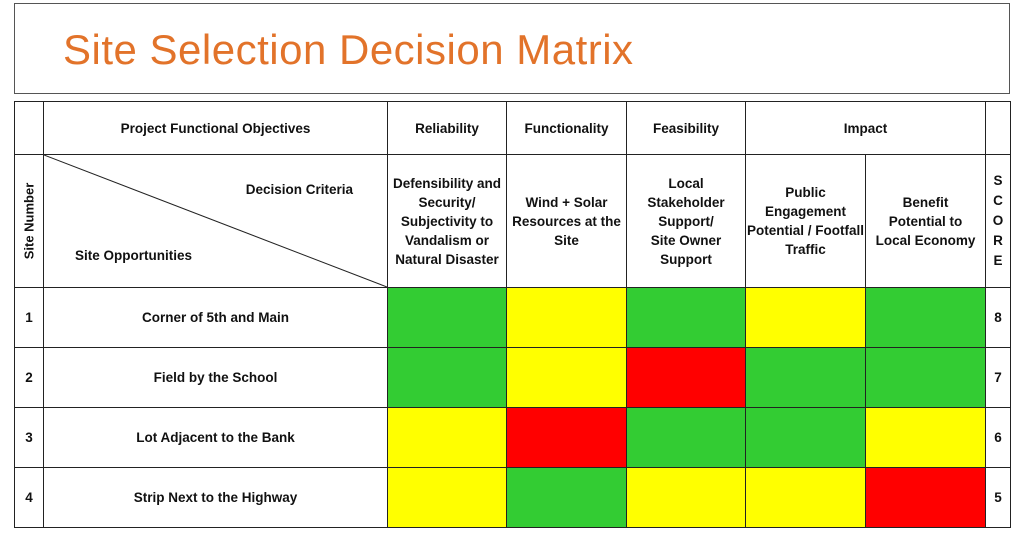  I want to click on objectives-label: Project Functional Objectives, so click(215, 128).